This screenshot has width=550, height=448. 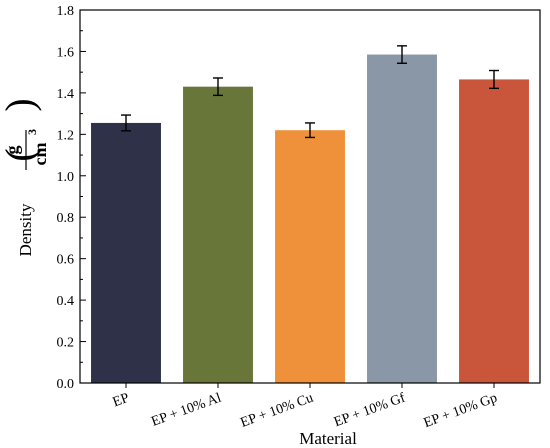 What do you see at coordinates (370, 411) in the screenshot?
I see `x-tick-label: EP + 10% Gf` at bounding box center [370, 411].